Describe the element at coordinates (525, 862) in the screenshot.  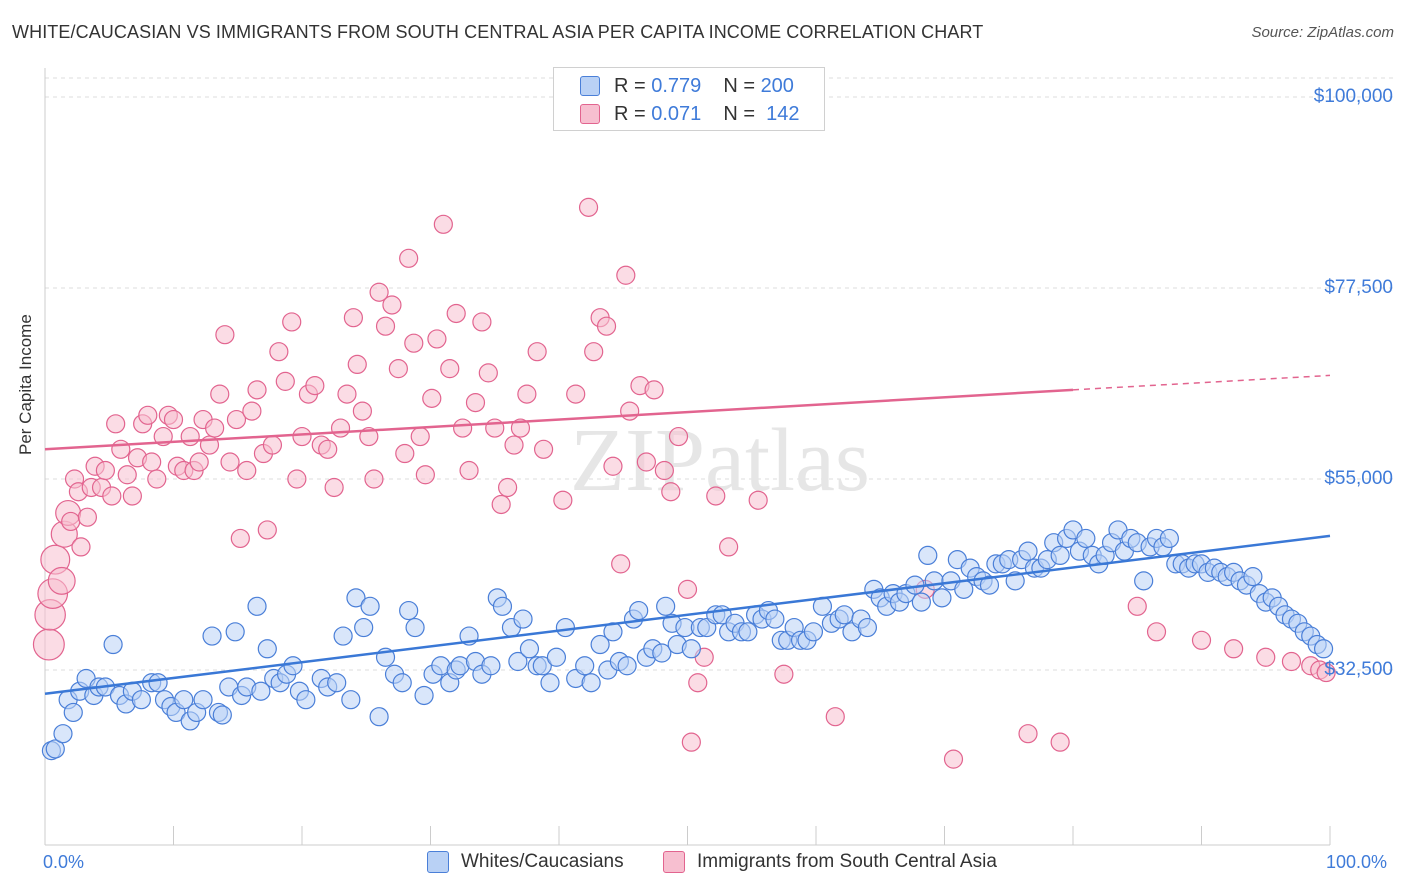
I see `bottom-legend-whites: Whites/Caucasians` at that location.